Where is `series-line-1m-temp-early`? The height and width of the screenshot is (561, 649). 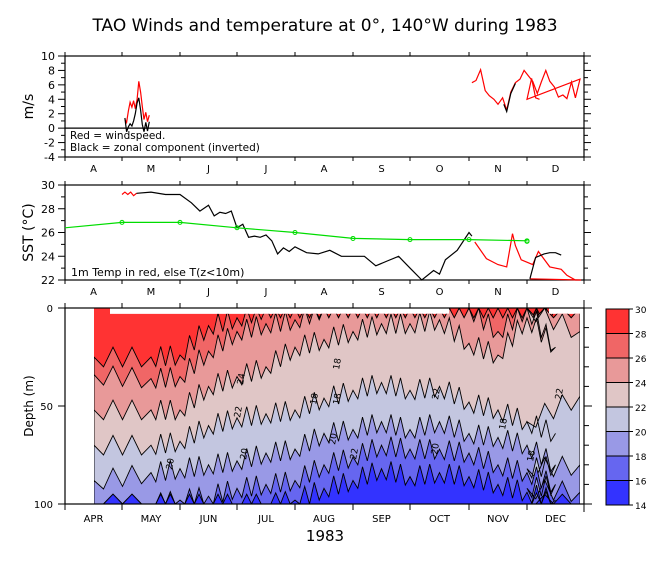
series-line-1m-temp-early is located at coordinates (129, 194).